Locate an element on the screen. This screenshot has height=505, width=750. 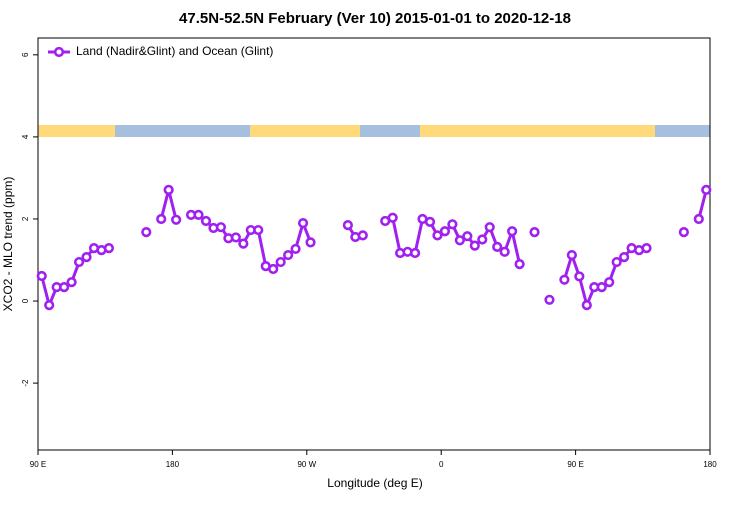
y-tick-label: 4 is located at coordinates (25, 136).